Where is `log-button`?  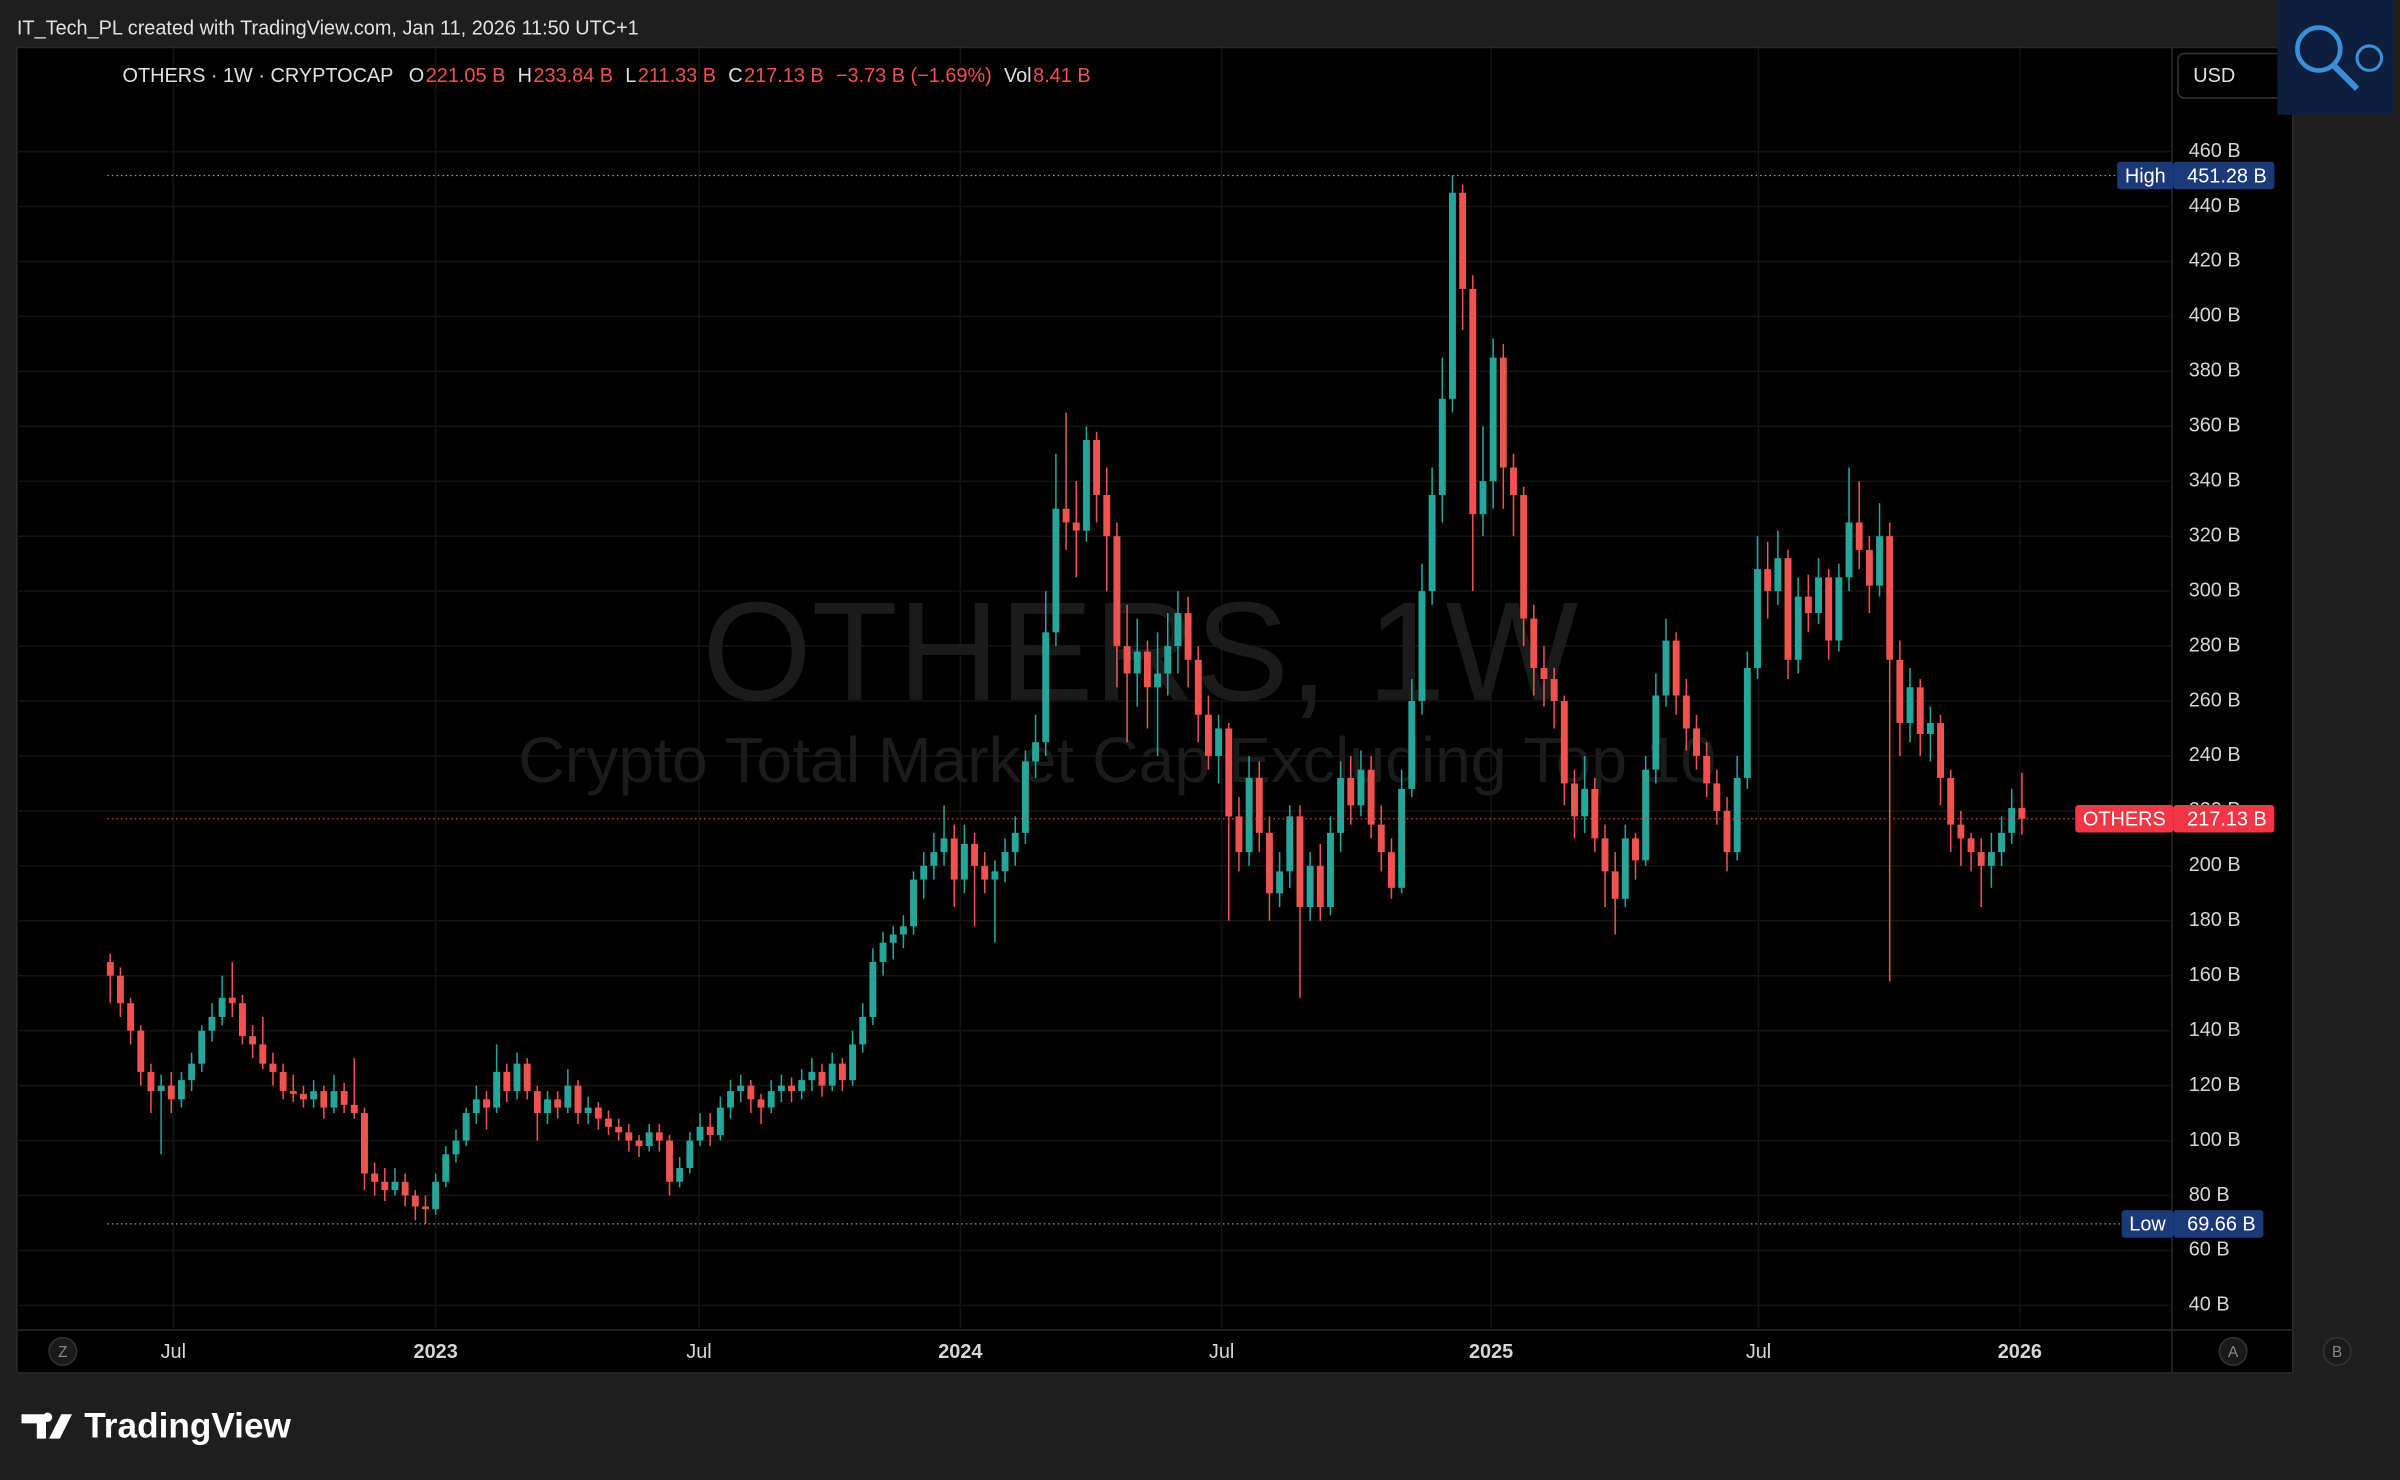
log-button is located at coordinates (2337, 1351).